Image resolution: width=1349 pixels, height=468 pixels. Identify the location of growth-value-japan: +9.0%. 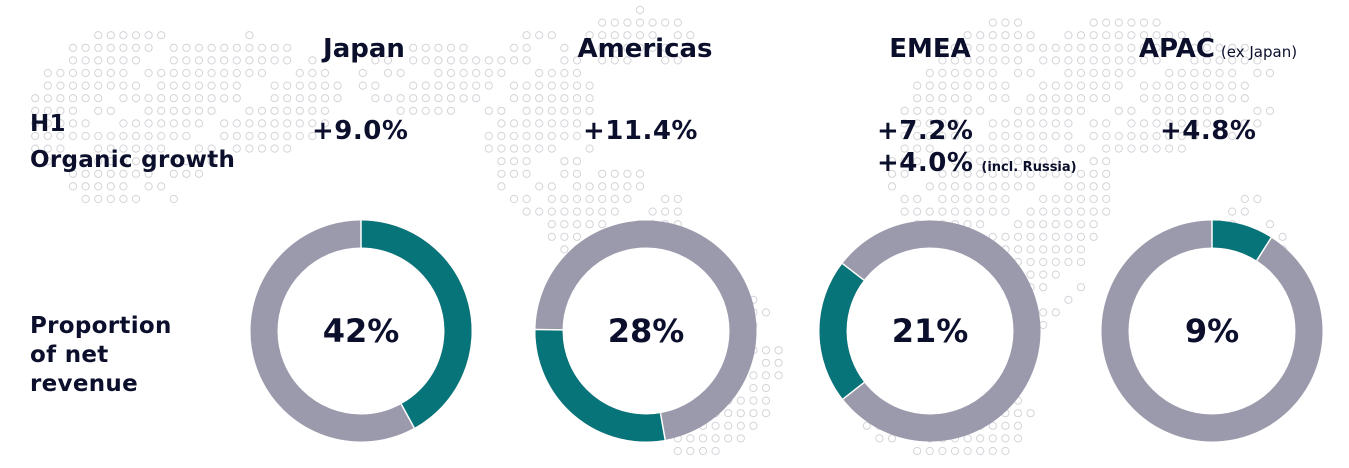
(360, 131).